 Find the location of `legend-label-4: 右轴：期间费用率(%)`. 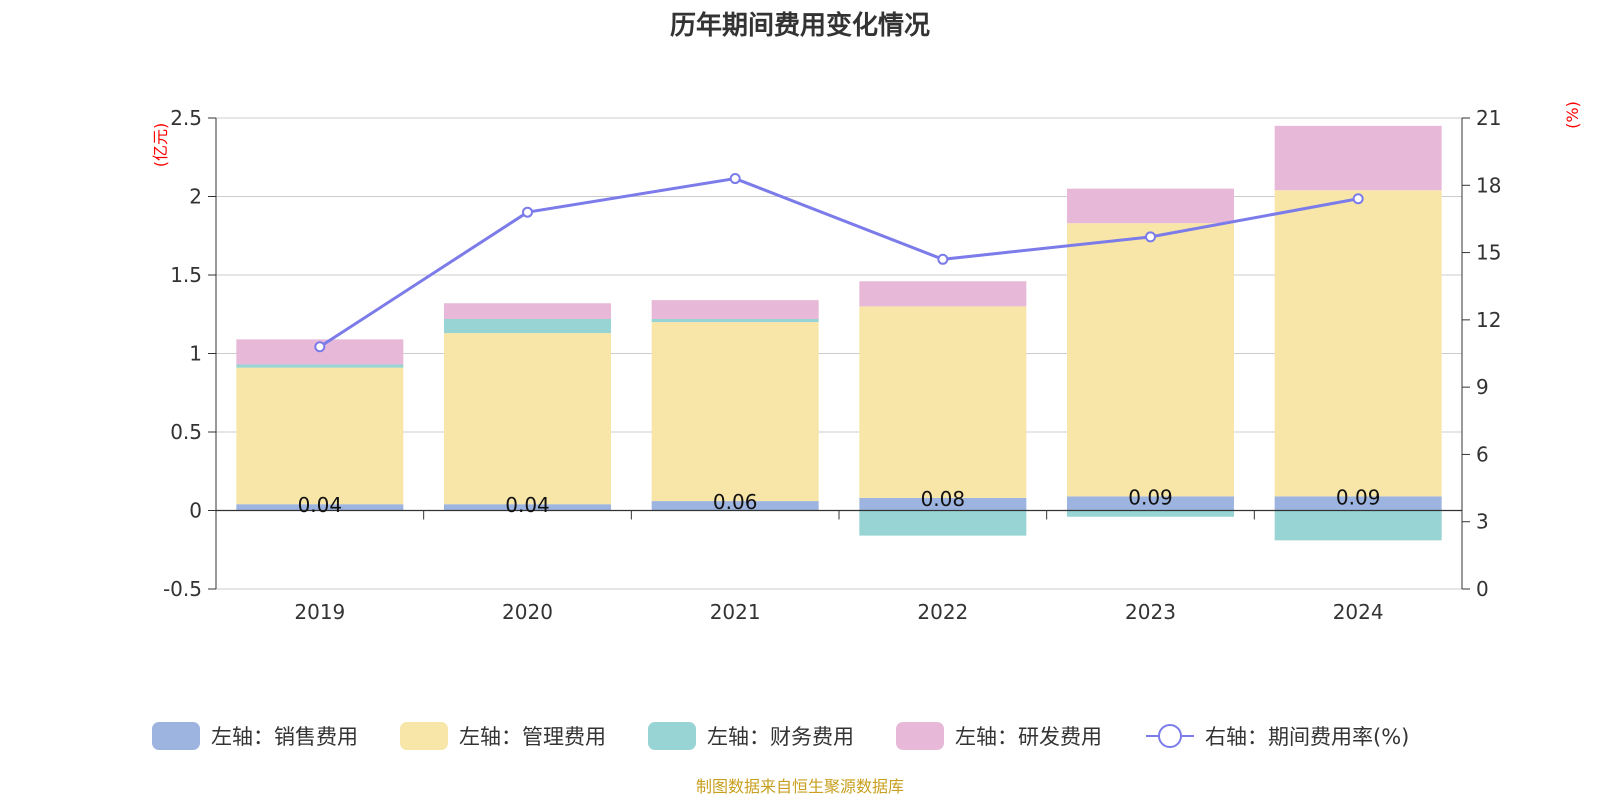

legend-label-4: 右轴：期间费用率(%) is located at coordinates (1307, 737).